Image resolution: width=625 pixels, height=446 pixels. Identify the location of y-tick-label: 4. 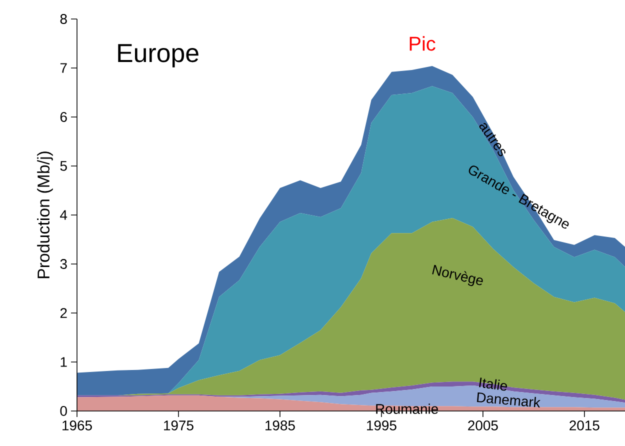
(64, 215).